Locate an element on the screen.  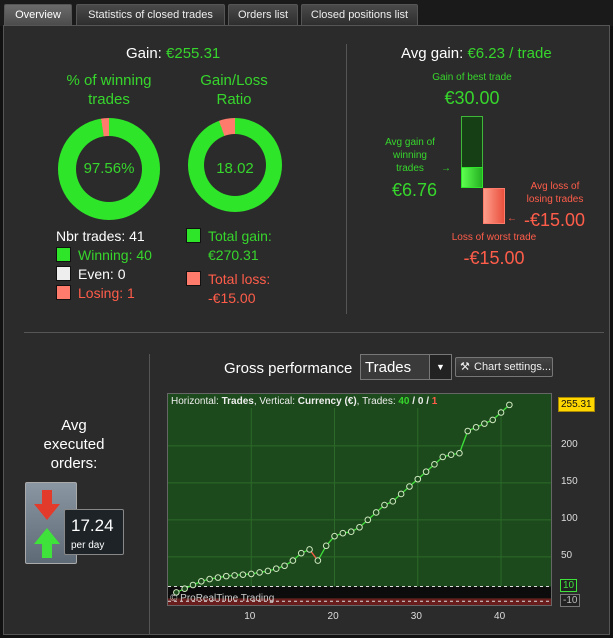
avg-orders-line3: orders: is located at coordinates (74, 463).